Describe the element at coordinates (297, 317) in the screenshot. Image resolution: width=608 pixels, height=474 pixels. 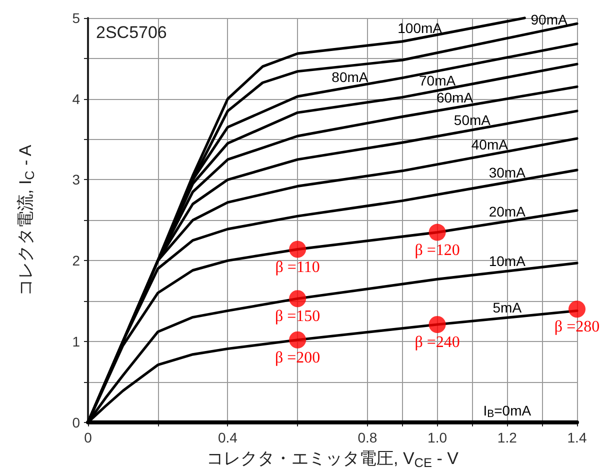
I see `annotation: β =150` at that location.